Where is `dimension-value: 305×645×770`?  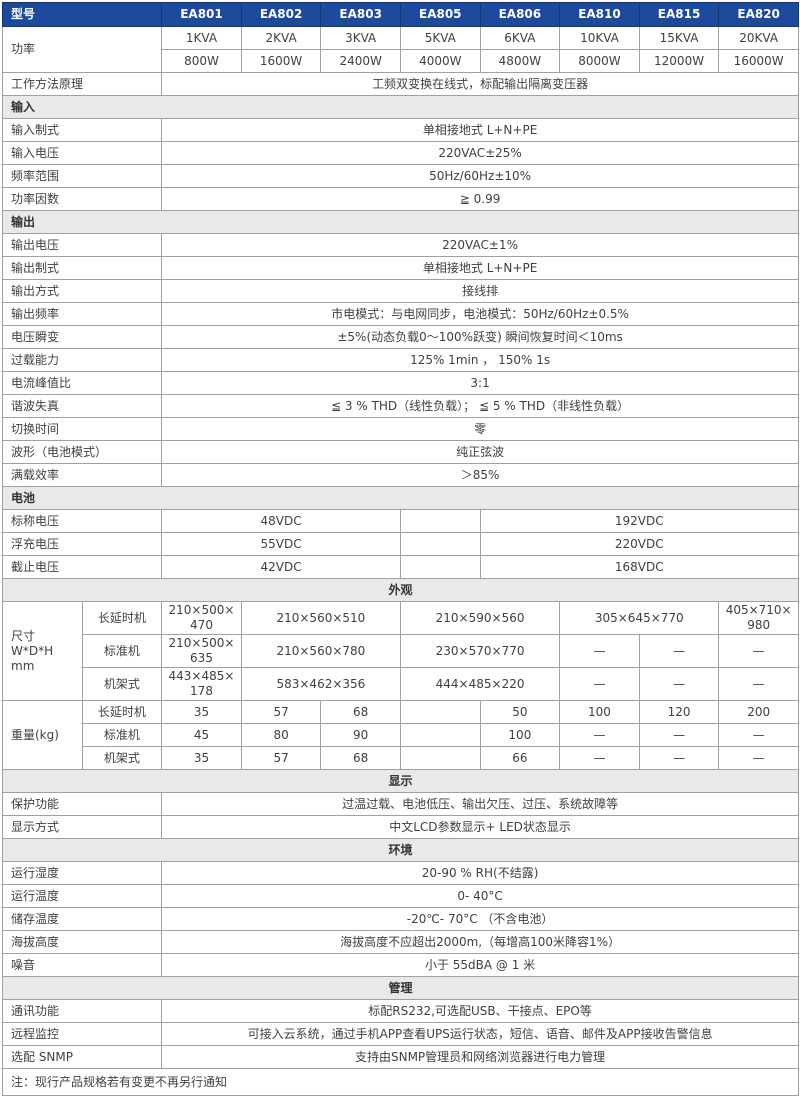
dimension-value: 305×645×770 is located at coordinates (639, 618).